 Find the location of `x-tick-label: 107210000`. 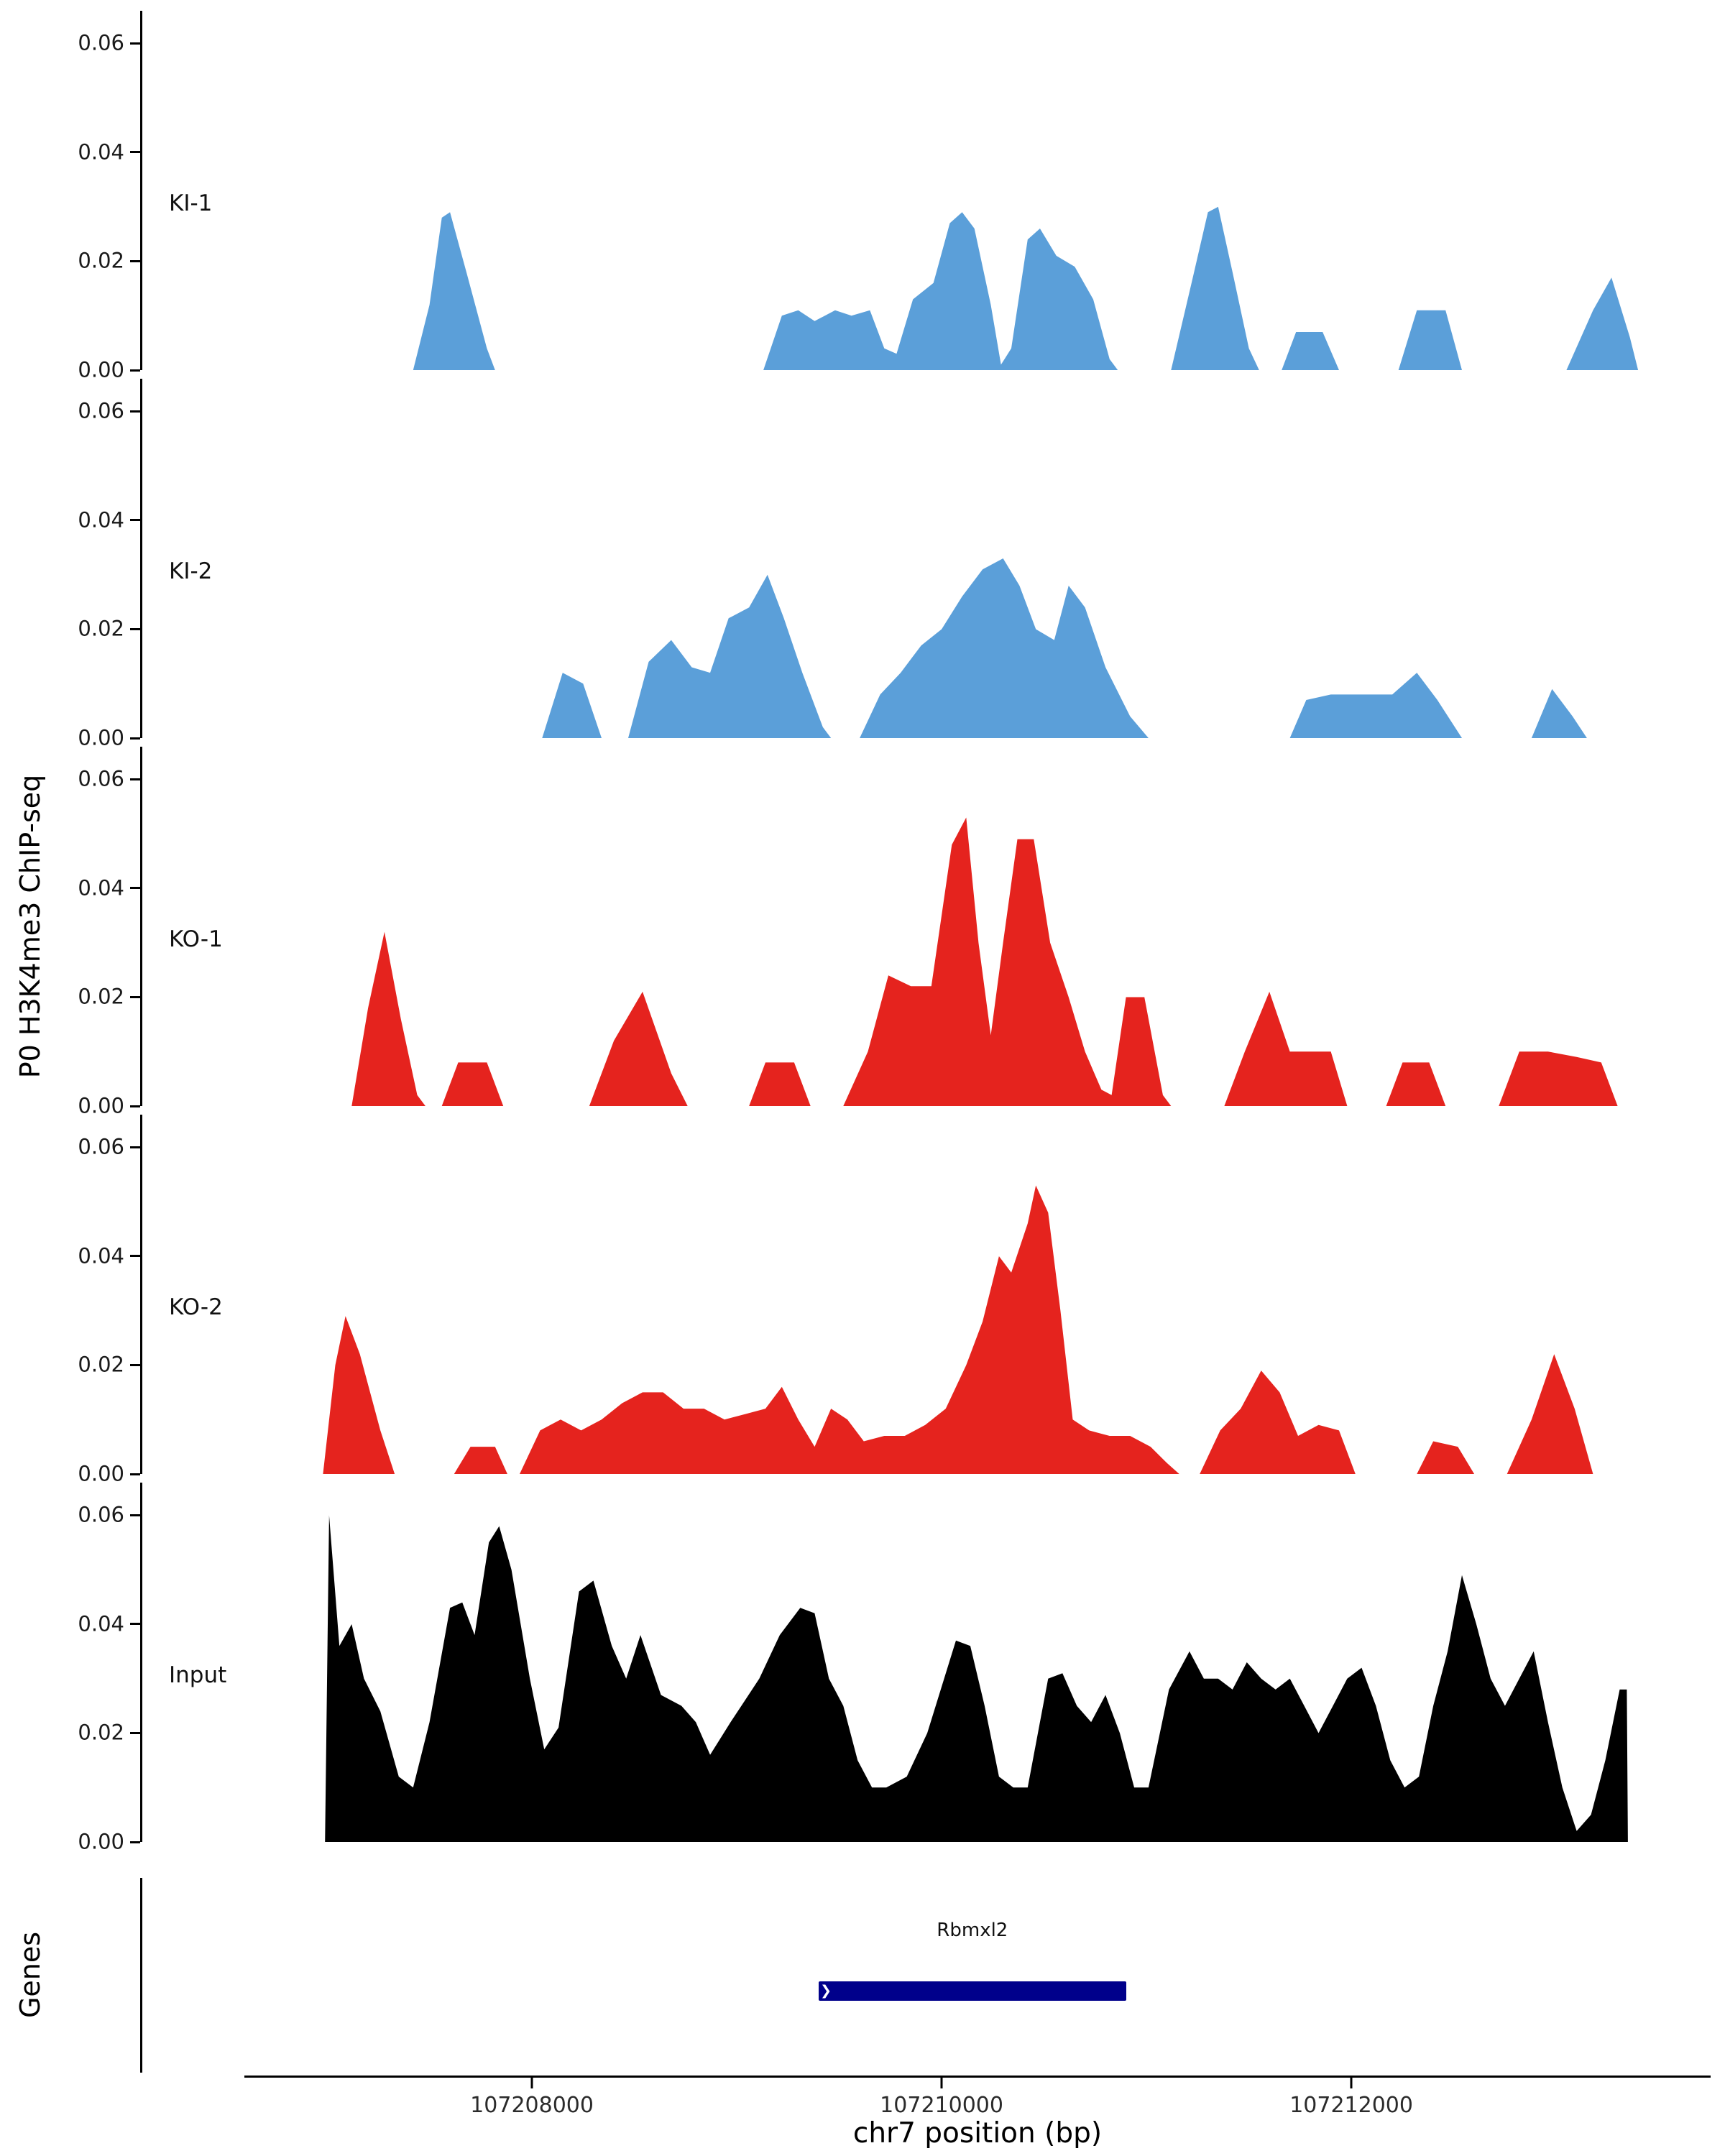

x-tick-label: 107210000 is located at coordinates (941, 2105).